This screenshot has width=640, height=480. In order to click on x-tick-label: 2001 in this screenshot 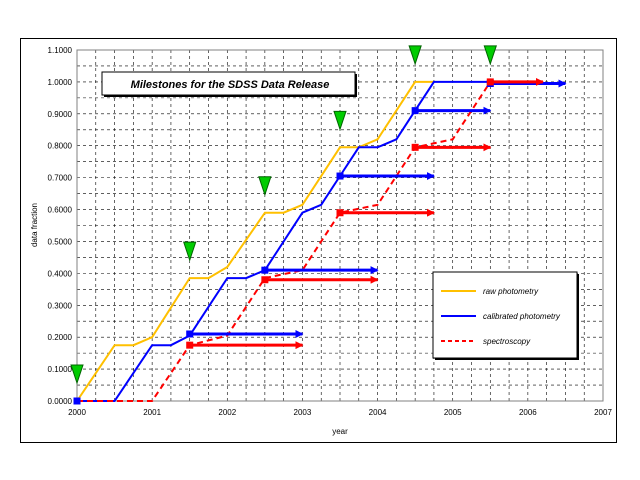, I will do `click(152, 412)`.